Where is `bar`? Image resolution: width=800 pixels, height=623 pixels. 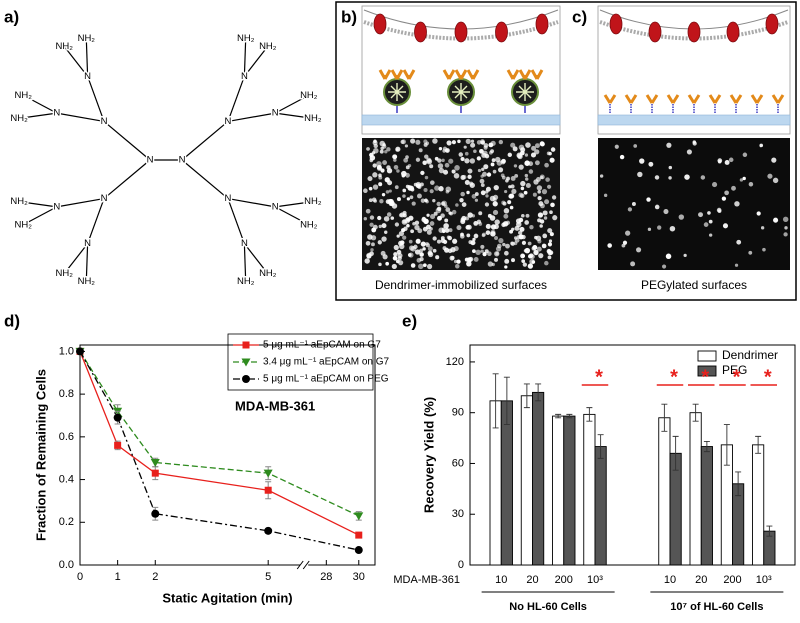
bar is located at coordinates (538, 478).